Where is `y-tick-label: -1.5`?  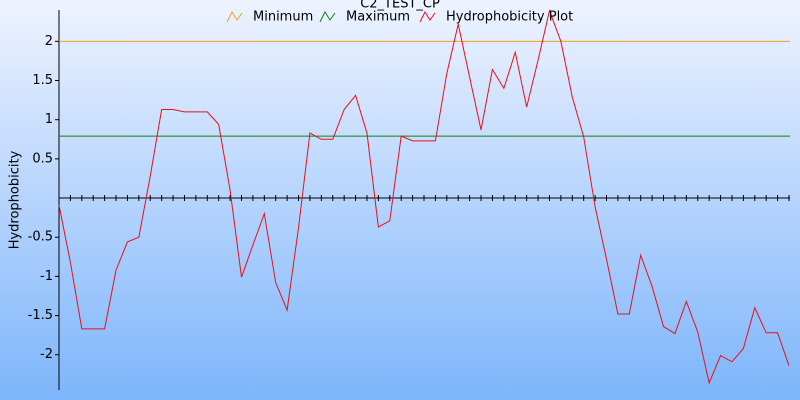 y-tick-label: -1.5 is located at coordinates (40, 315).